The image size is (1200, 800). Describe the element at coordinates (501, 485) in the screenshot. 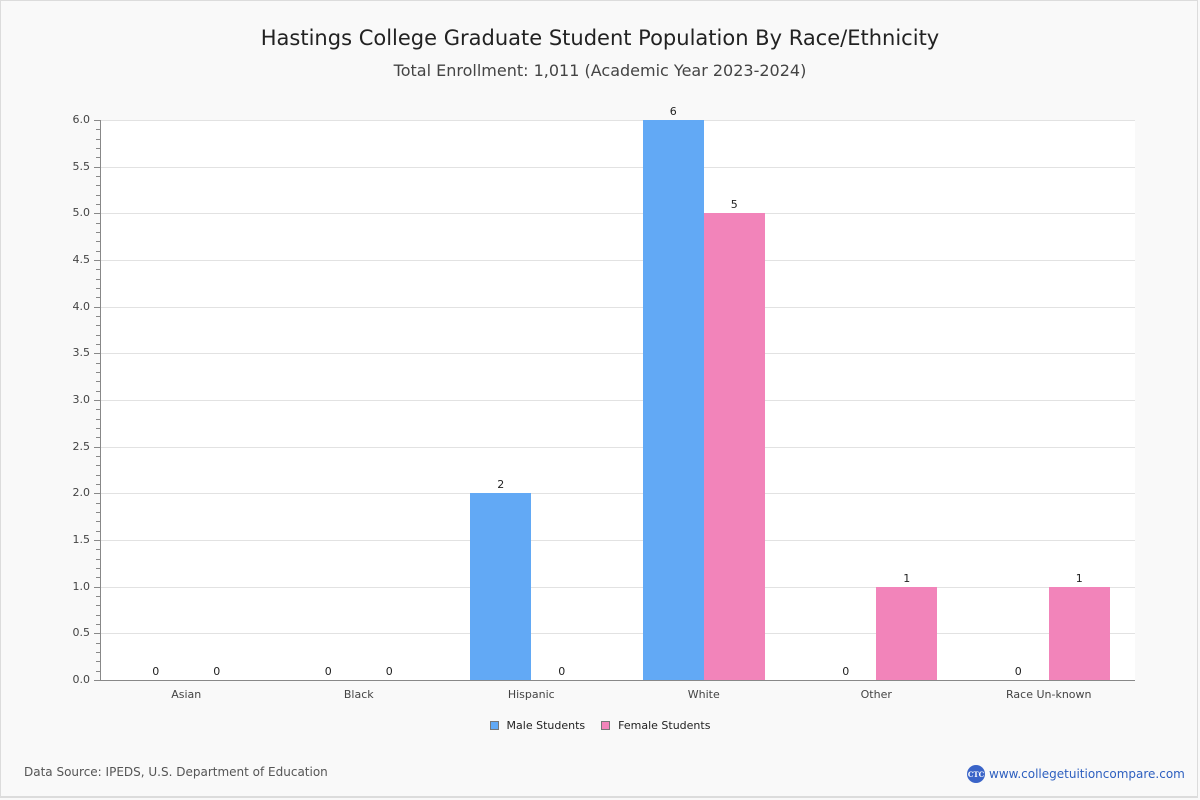

I see `bar-value-label: 2` at that location.